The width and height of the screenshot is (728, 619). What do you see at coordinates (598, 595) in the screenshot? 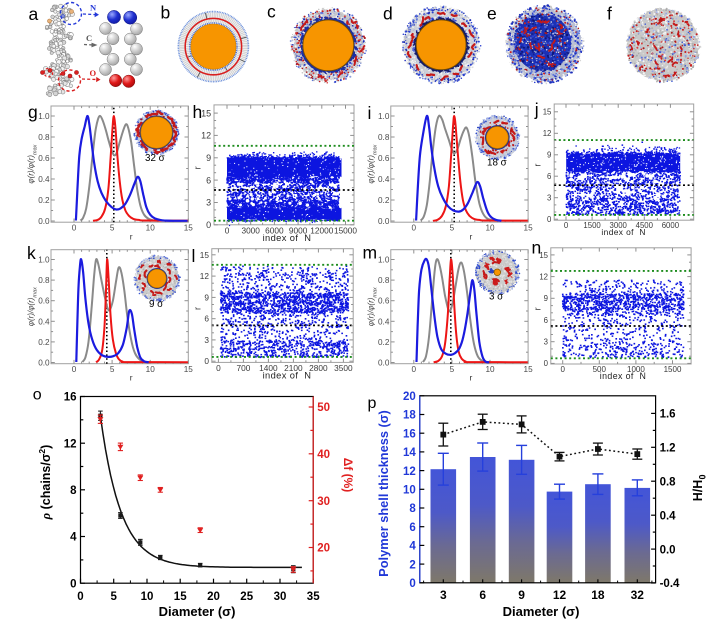
I see `svg-text: 18` at bounding box center [598, 595].